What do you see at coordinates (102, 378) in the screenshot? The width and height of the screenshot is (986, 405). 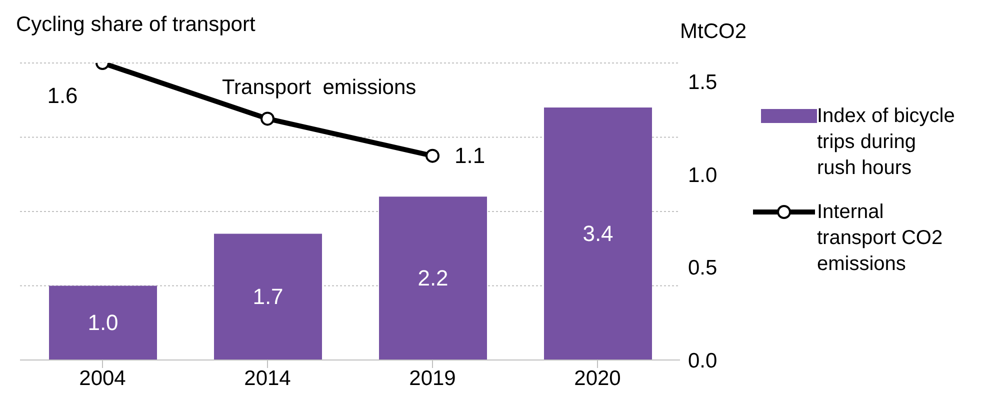 I see `x-tick-label: 2004` at bounding box center [102, 378].